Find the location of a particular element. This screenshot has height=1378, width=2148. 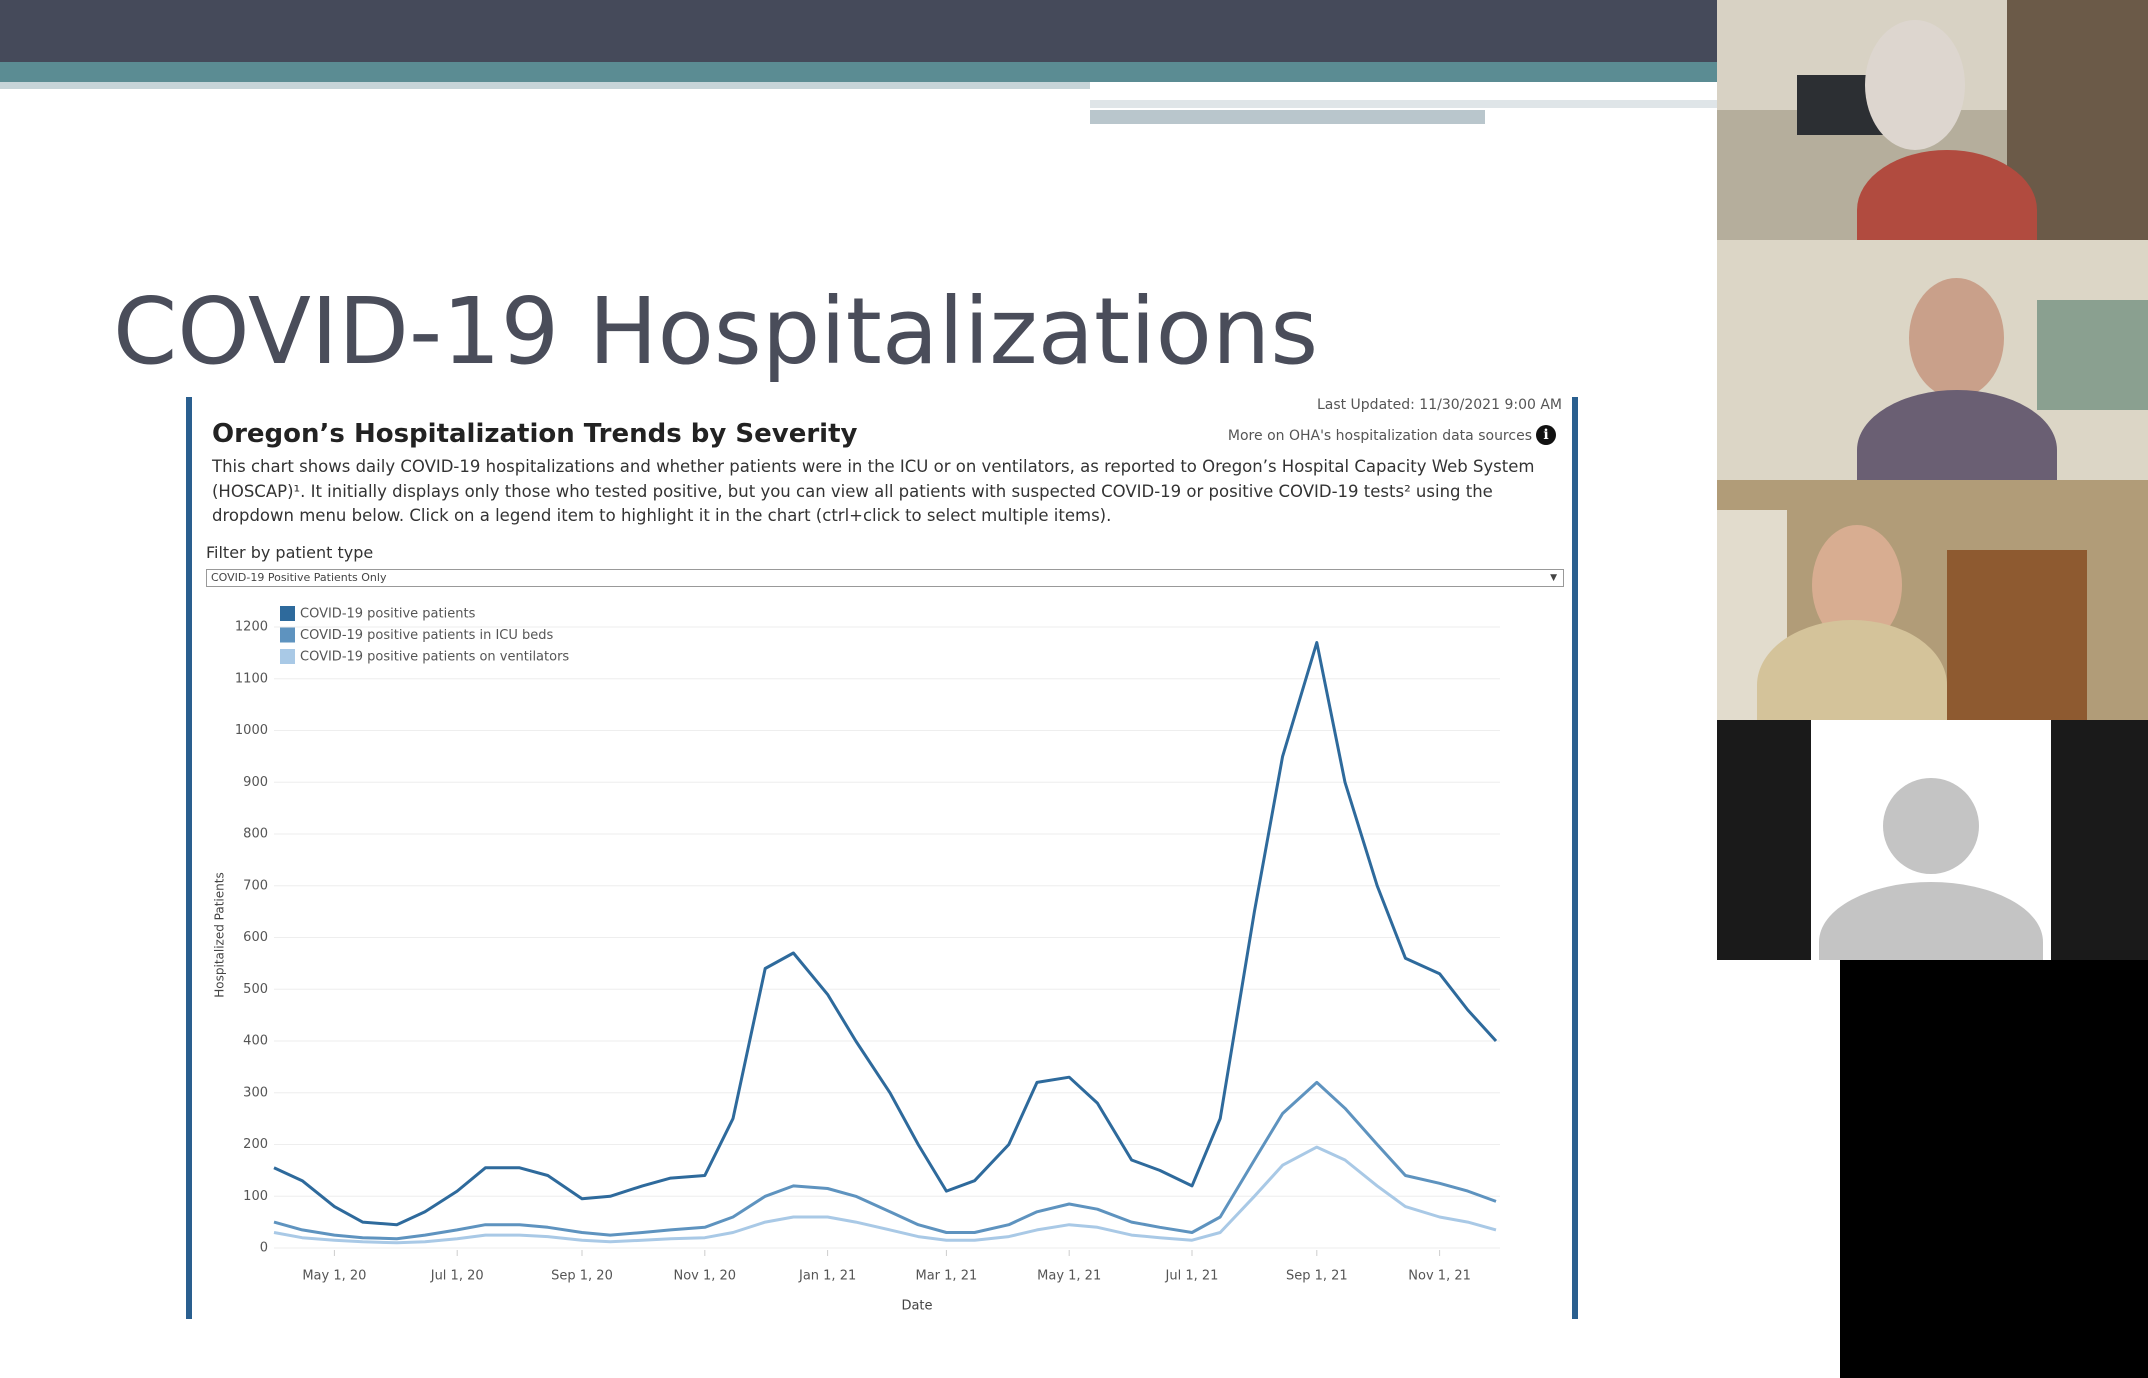

x-tick-label: Nov 1, 21 is located at coordinates (1439, 1276).